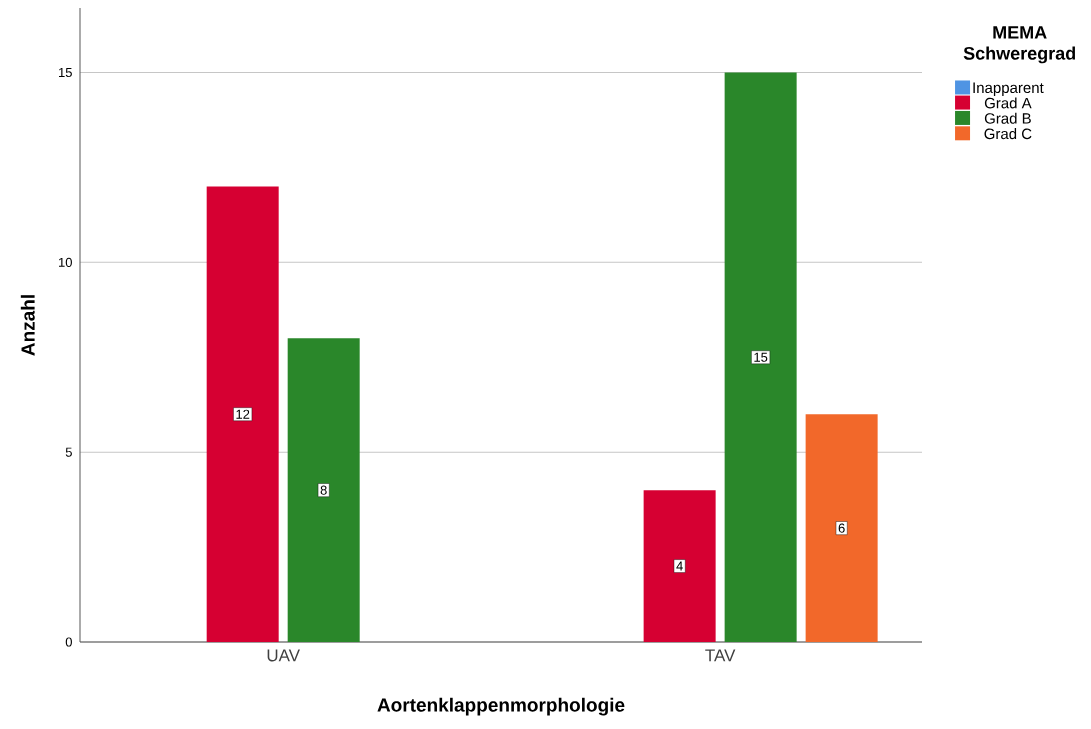  I want to click on data-label: 15, so click(761, 357).